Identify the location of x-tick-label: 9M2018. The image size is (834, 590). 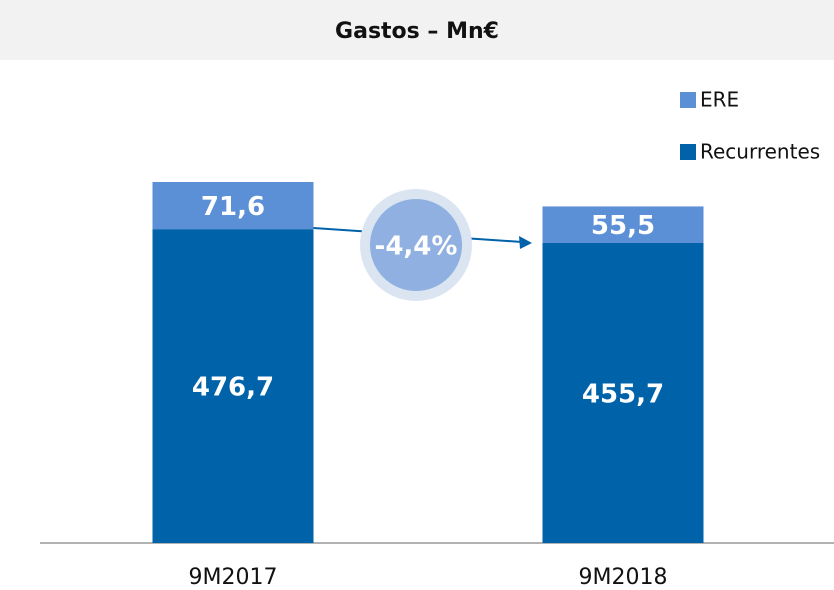
(623, 577).